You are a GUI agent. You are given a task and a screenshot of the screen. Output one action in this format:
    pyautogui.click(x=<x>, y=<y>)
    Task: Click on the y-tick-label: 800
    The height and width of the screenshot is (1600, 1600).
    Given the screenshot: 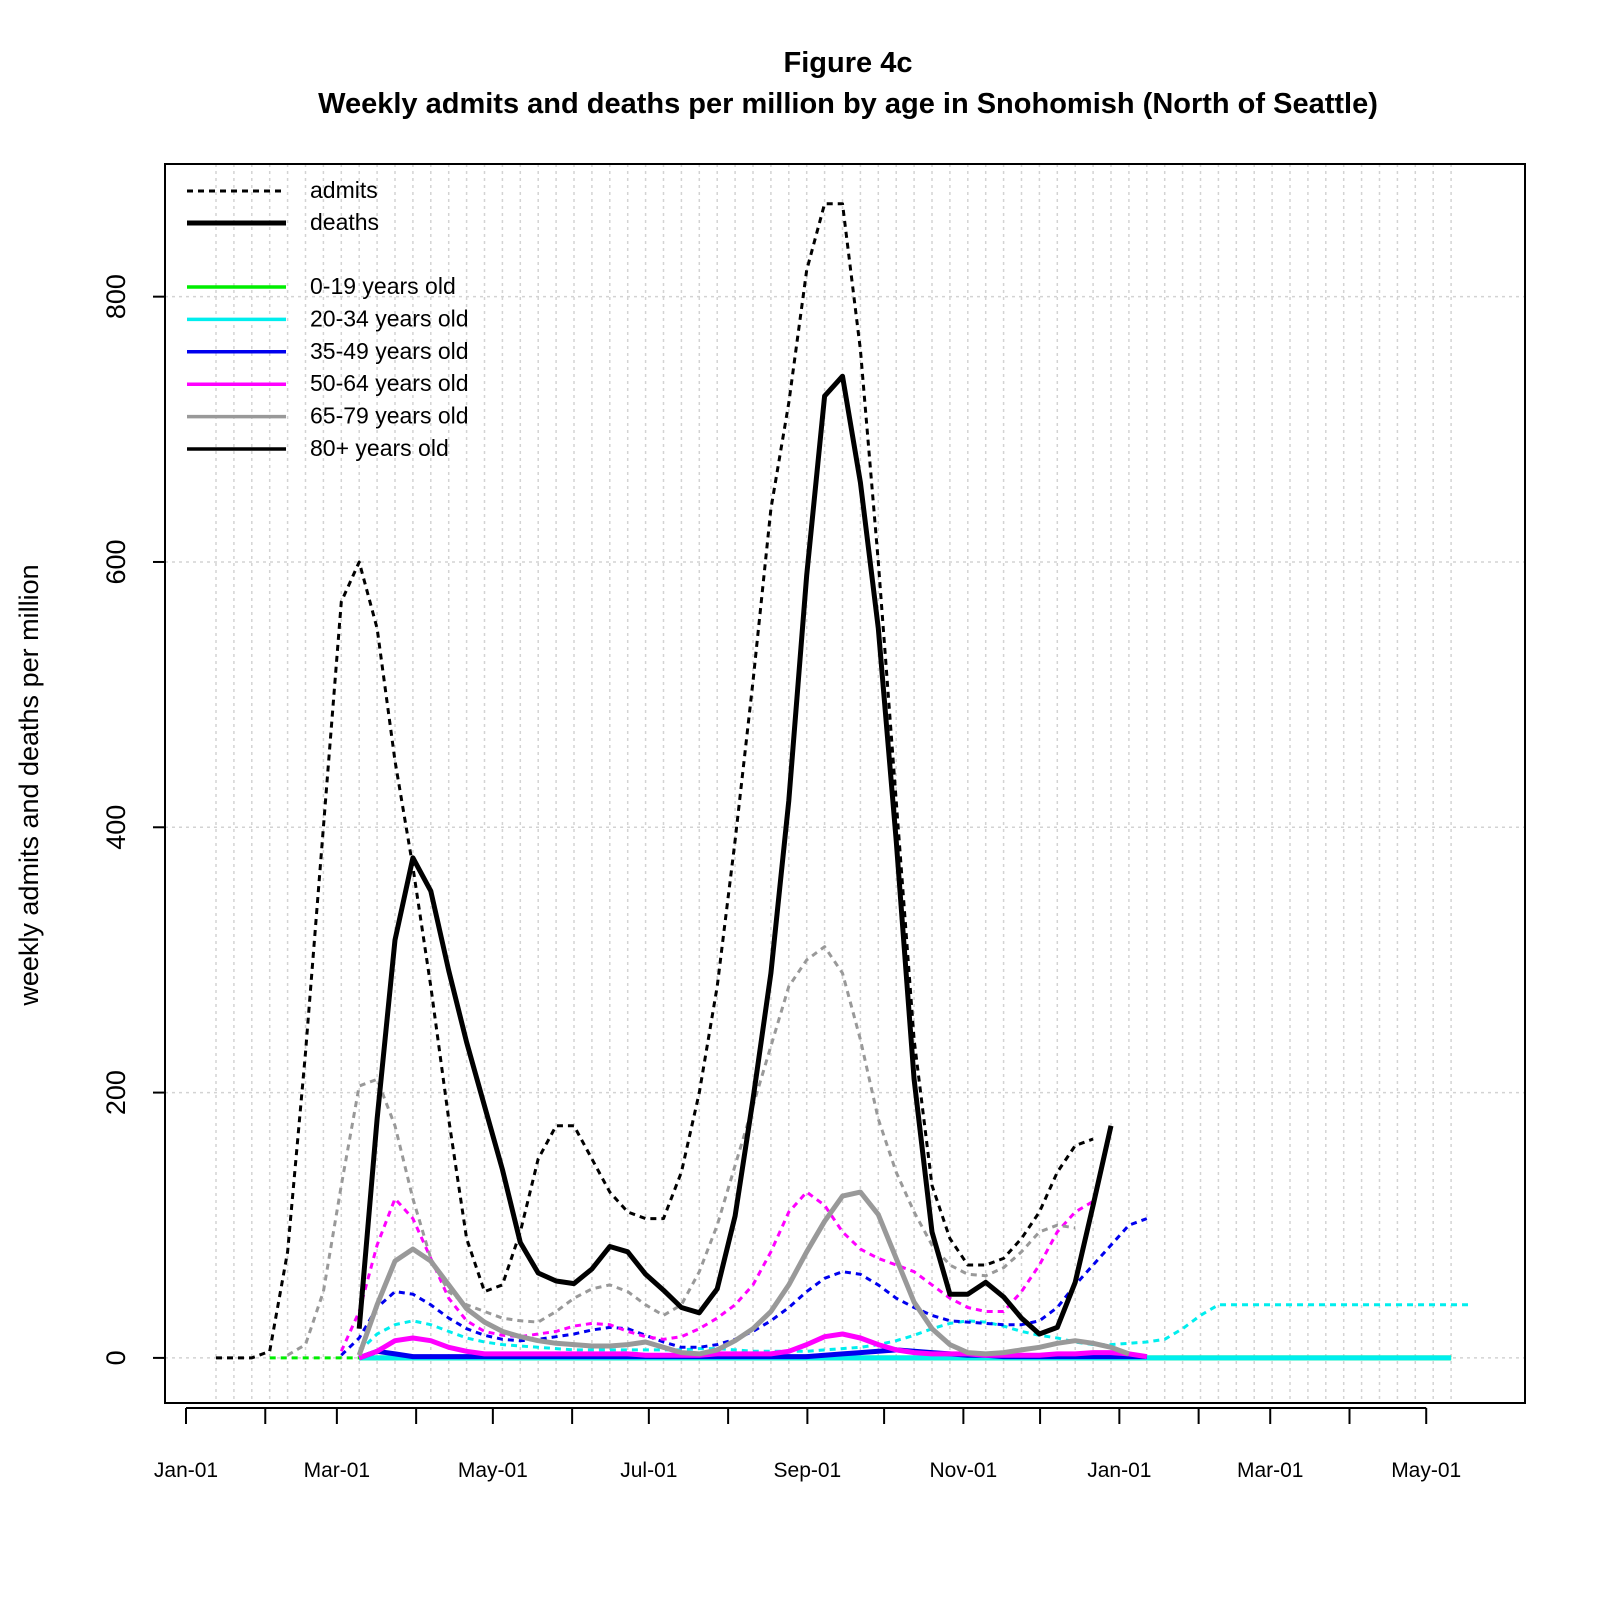 What is the action you would take?
    pyautogui.click(x=116, y=296)
    